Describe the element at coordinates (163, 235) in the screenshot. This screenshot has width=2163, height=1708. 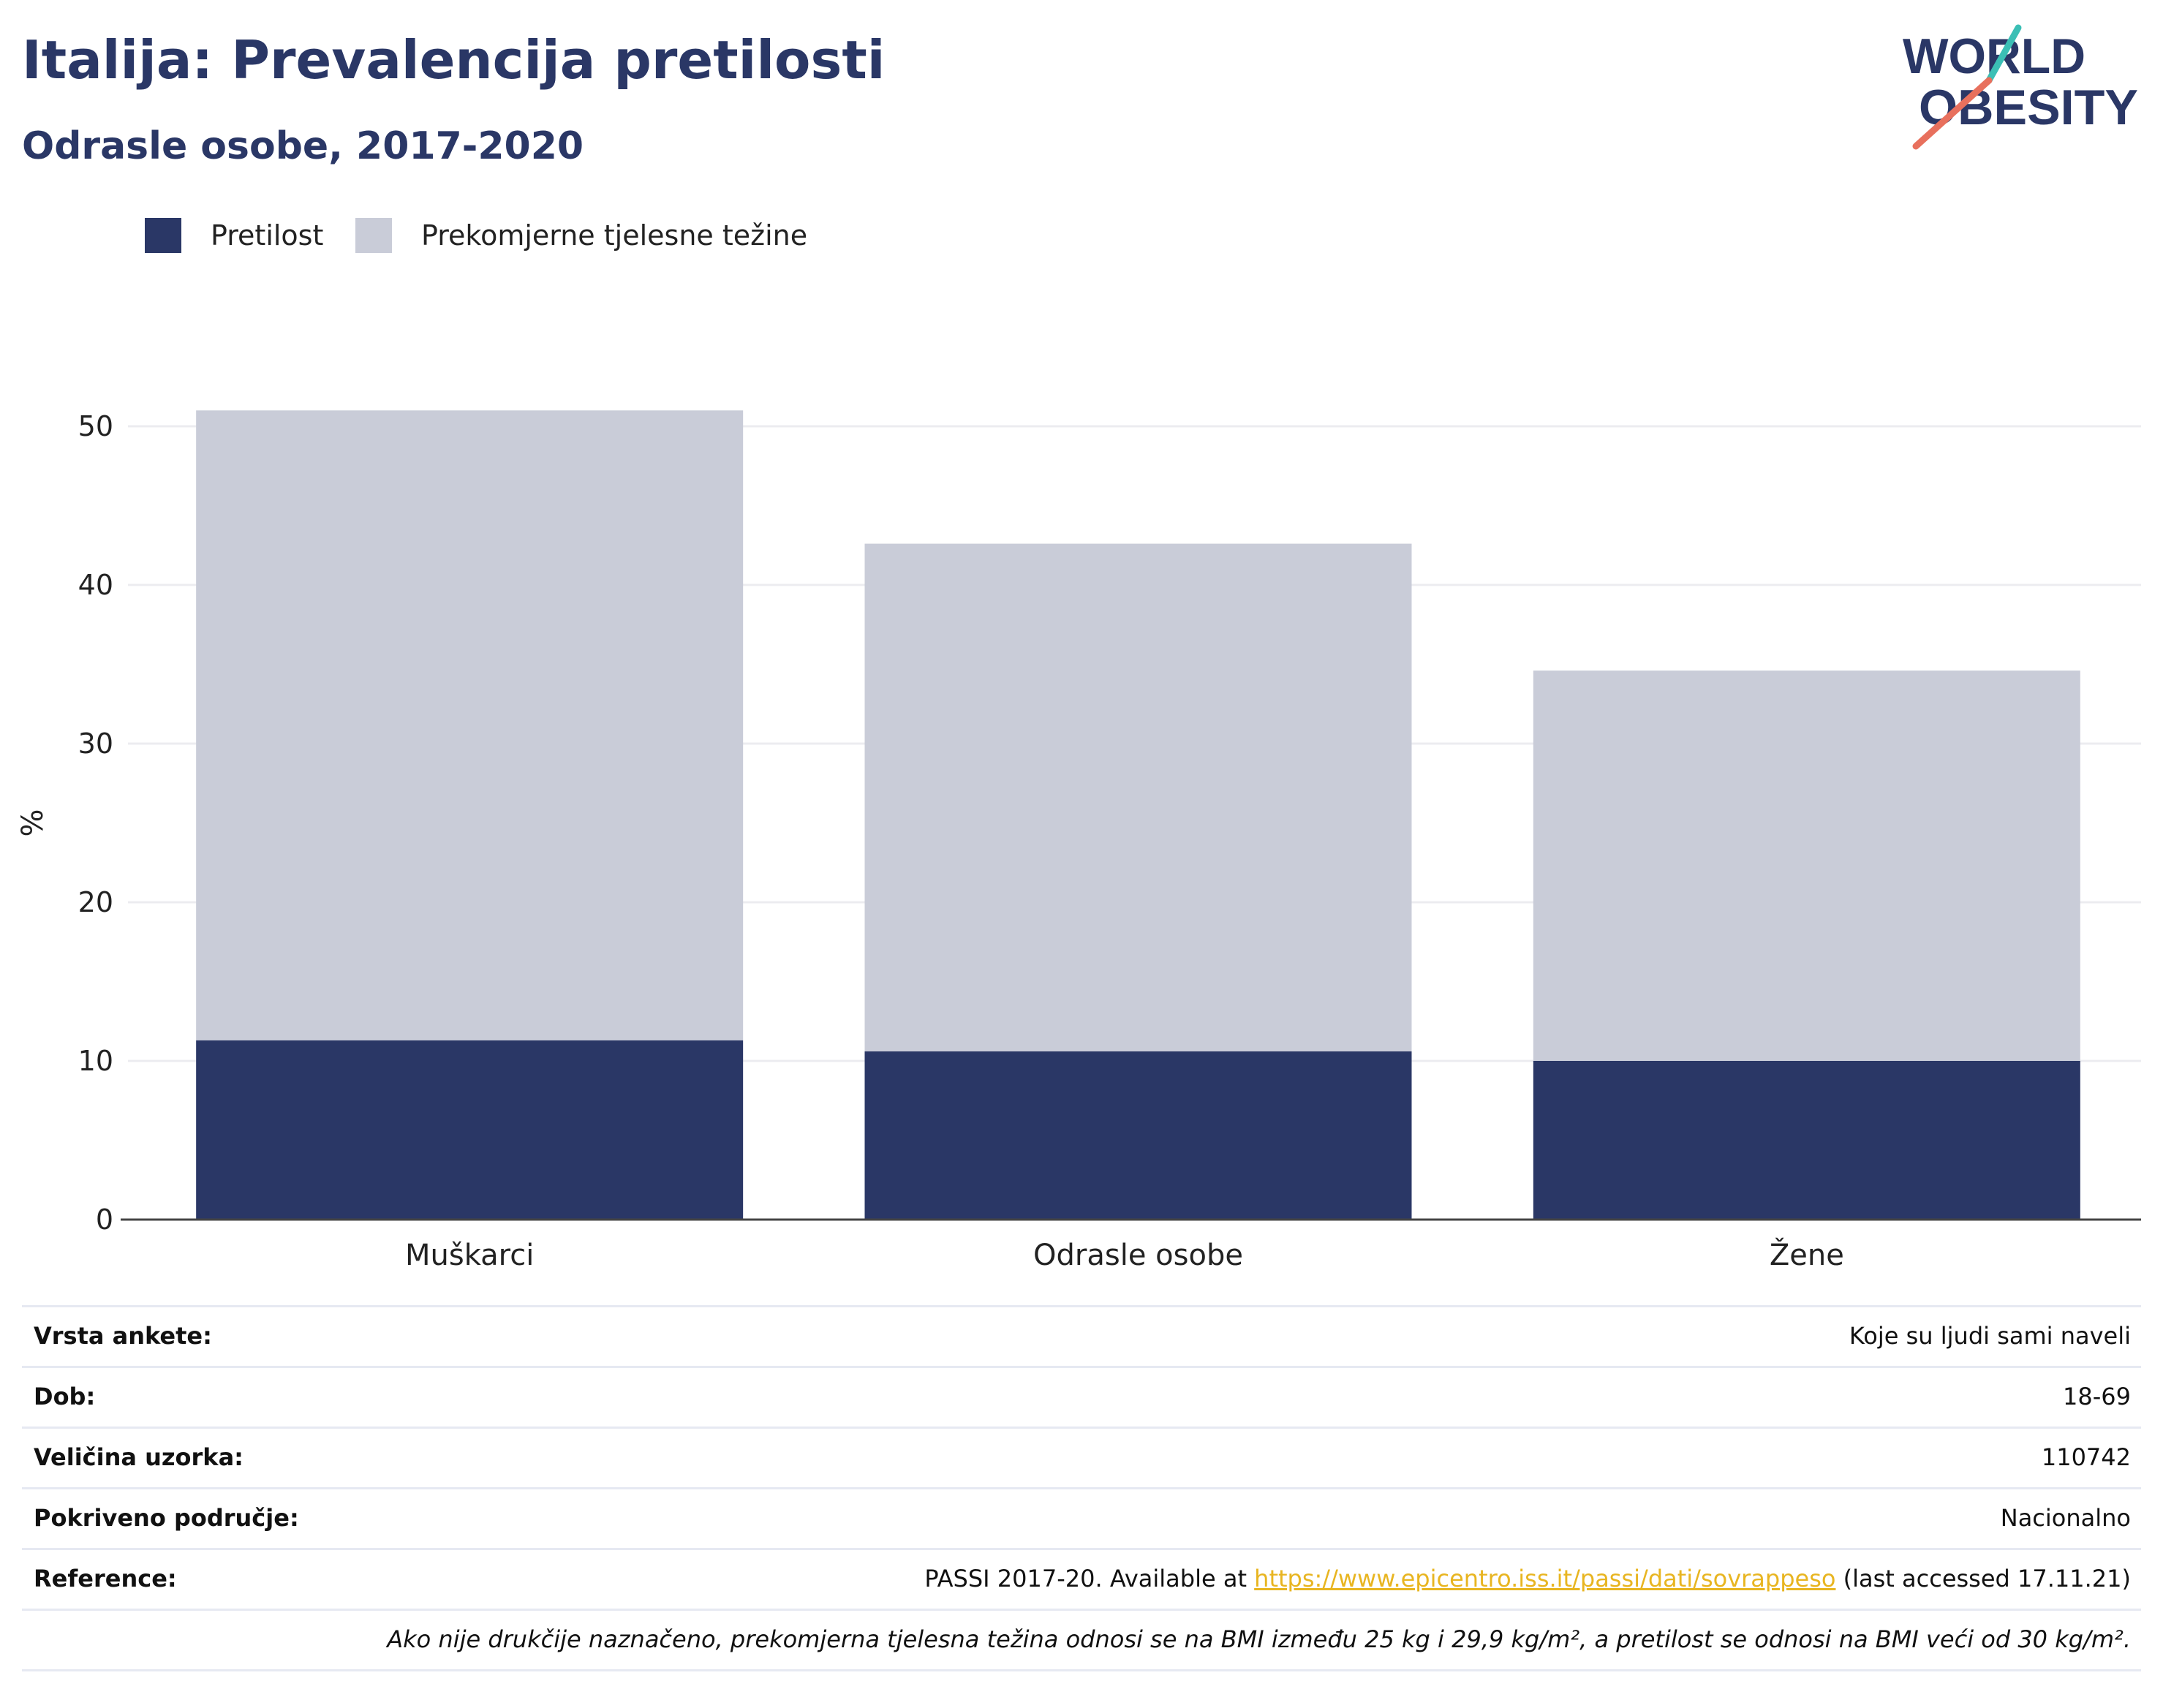
I see `legend-swatch-pretilost` at that location.